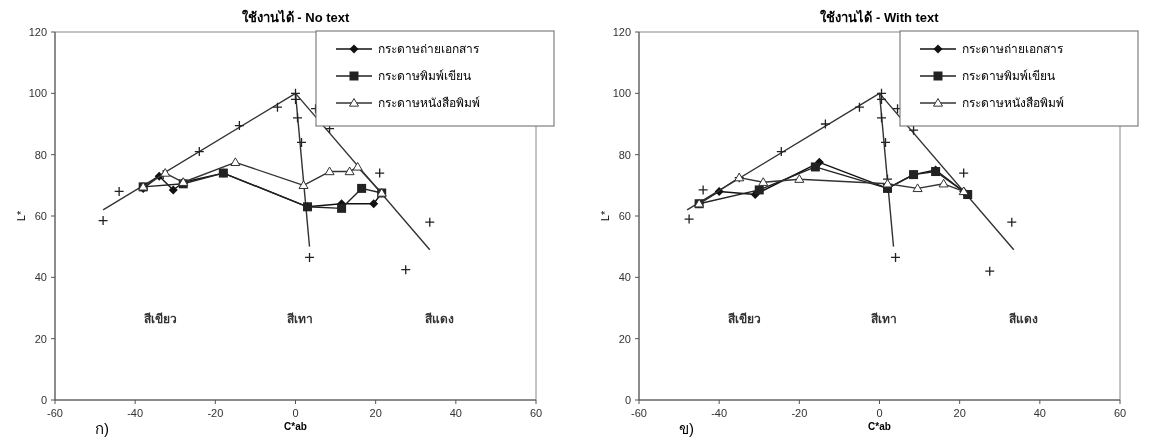 Image resolution: width=1149 pixels, height=448 pixels. I want to click on chart-title: ใช้งานได้ - With text, so click(880, 17).